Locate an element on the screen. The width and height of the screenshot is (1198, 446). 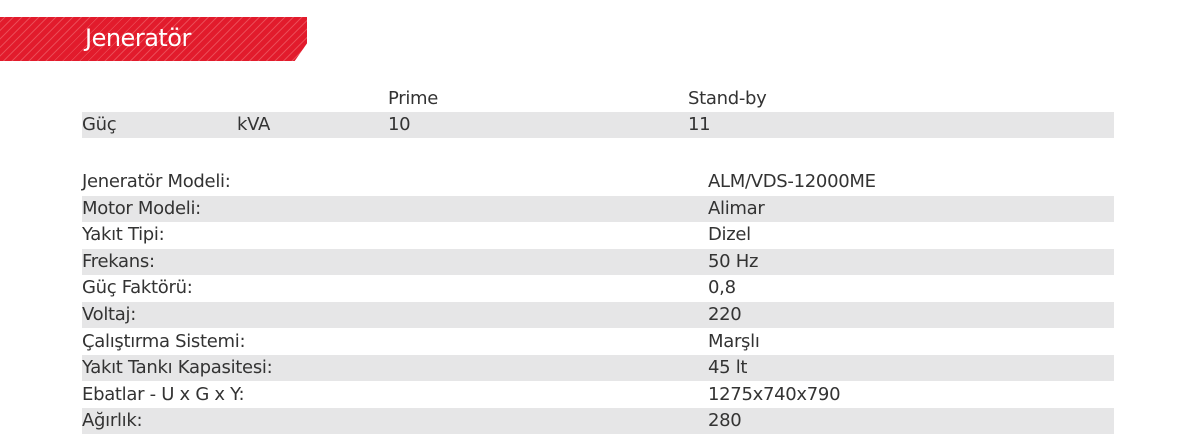
spec-row: Ağırlık: 280 is located at coordinates (598, 421).